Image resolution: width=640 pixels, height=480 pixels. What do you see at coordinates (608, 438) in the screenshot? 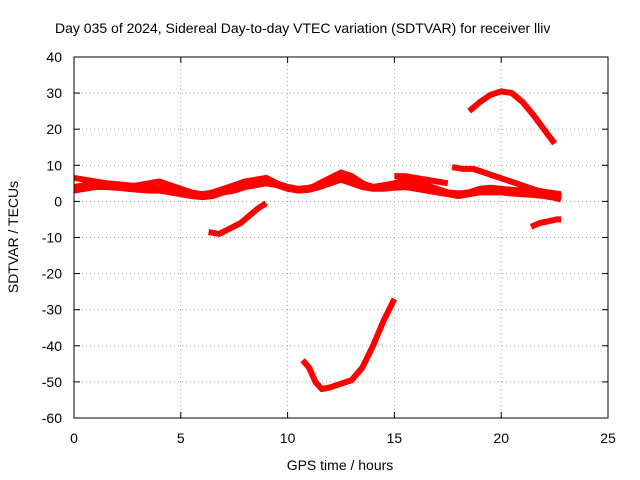
I see `x-tick-label: 25` at bounding box center [608, 438].